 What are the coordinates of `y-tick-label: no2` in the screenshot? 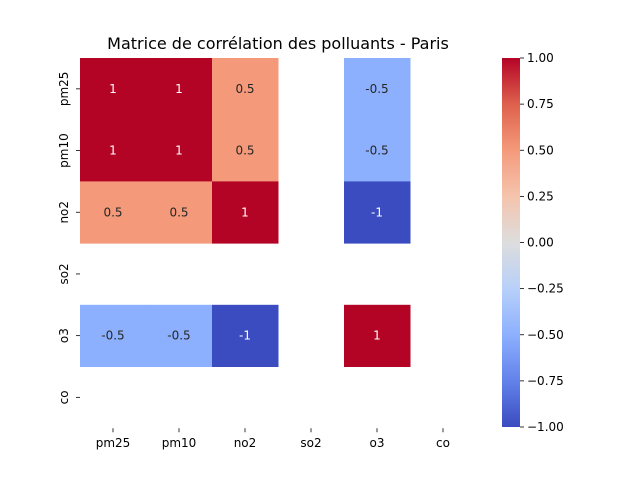 It's located at (64, 212).